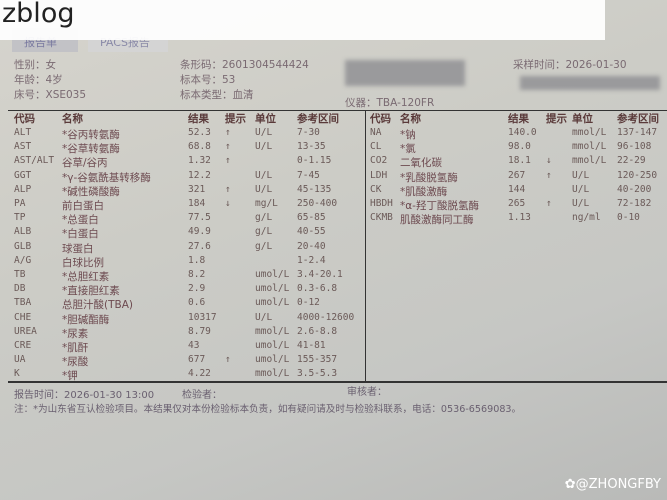  I want to click on cell-result: 18.1, so click(519, 161).